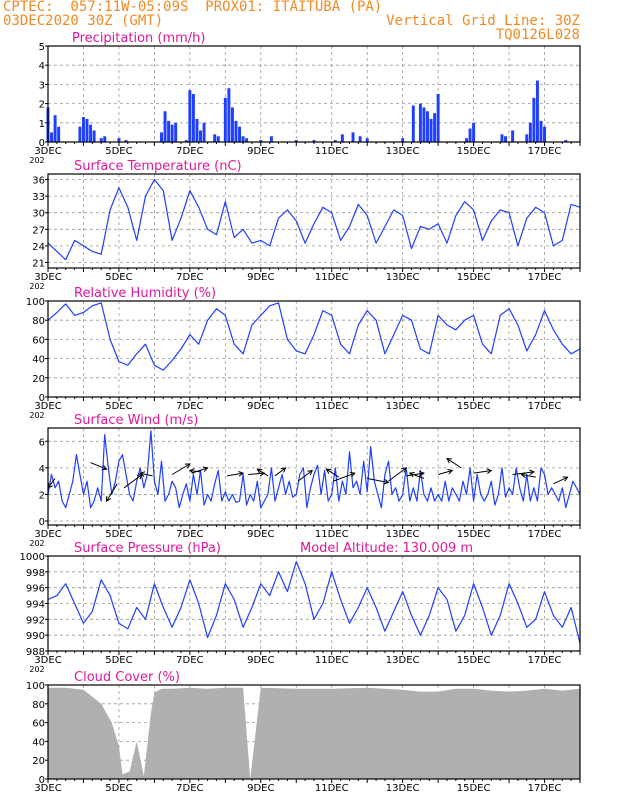 The height and width of the screenshot is (800, 618). Describe the element at coordinates (38, 379) in the screenshot. I see `y-tick-label: 20` at that location.